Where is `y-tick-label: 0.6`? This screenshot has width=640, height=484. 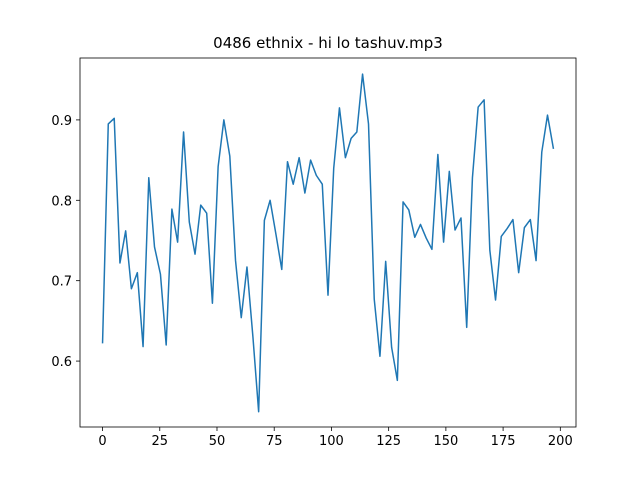 y-tick-label: 0.6 is located at coordinates (61, 362).